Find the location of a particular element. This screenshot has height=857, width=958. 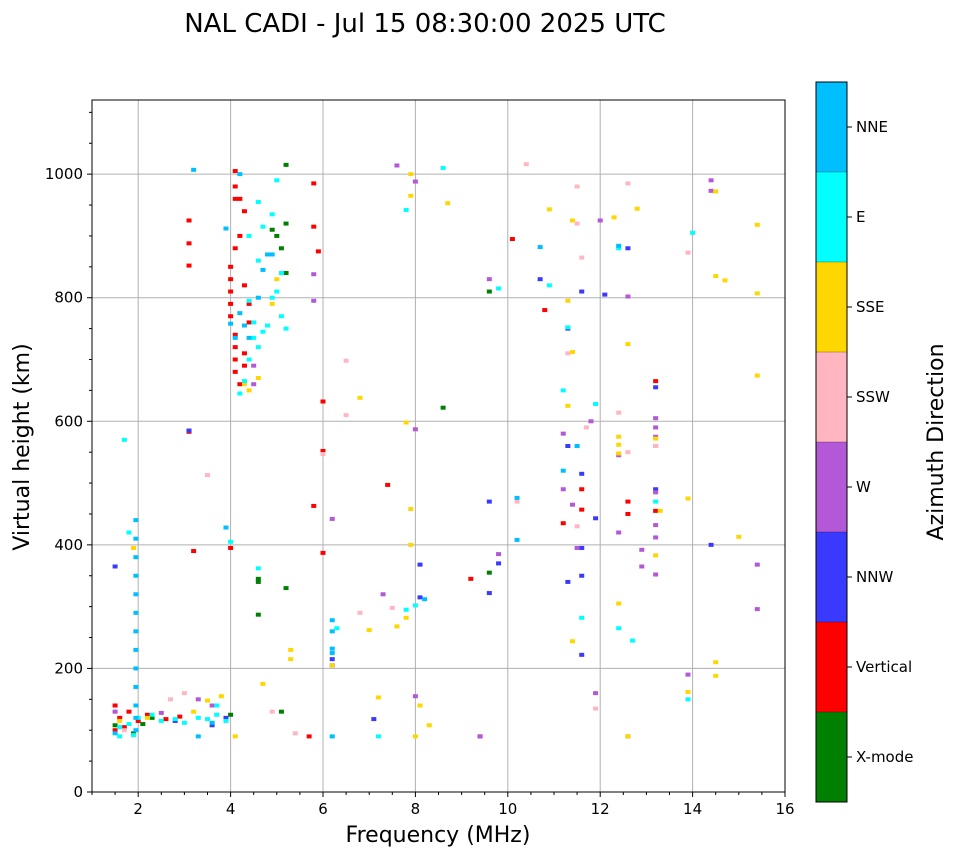

x-tick-label: 2 is located at coordinates (138, 809).